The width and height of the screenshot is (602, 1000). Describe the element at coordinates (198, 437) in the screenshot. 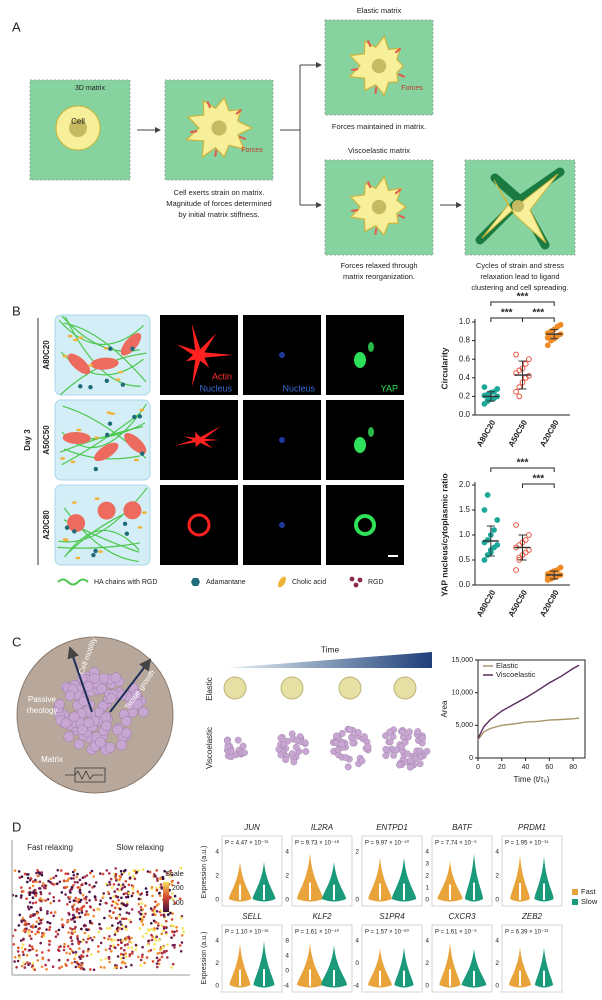

I see `actin-stain` at that location.